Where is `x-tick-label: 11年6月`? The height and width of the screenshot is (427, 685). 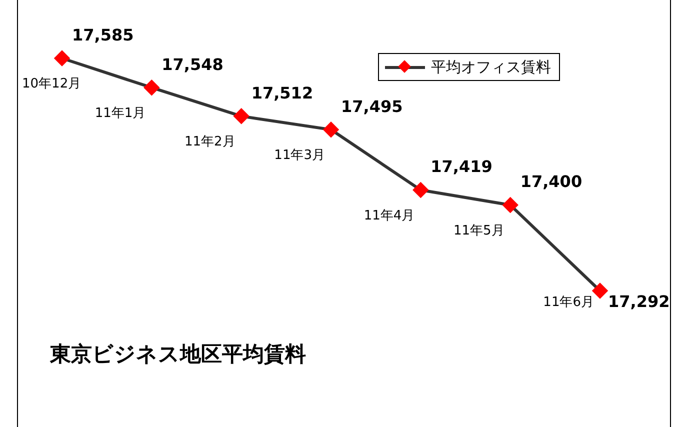 x-tick-label: 11年6月 is located at coordinates (568, 302).